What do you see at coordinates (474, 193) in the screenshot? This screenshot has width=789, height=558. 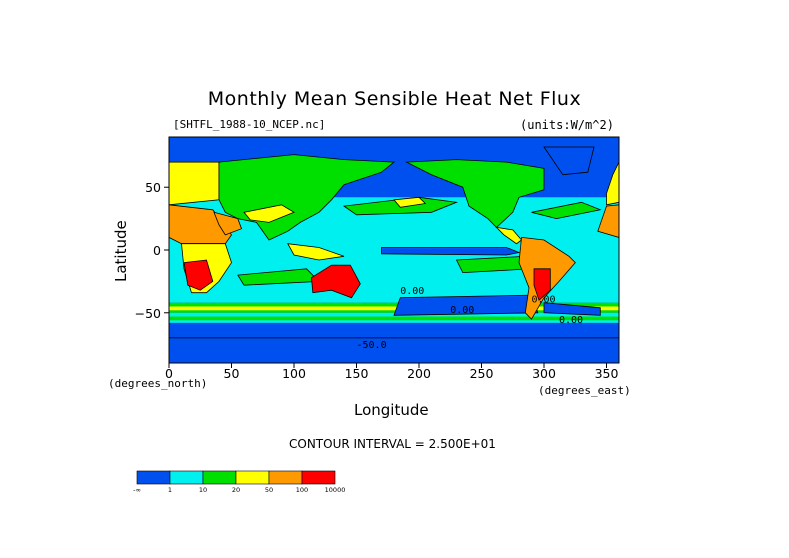 I see `north-america` at bounding box center [474, 193].